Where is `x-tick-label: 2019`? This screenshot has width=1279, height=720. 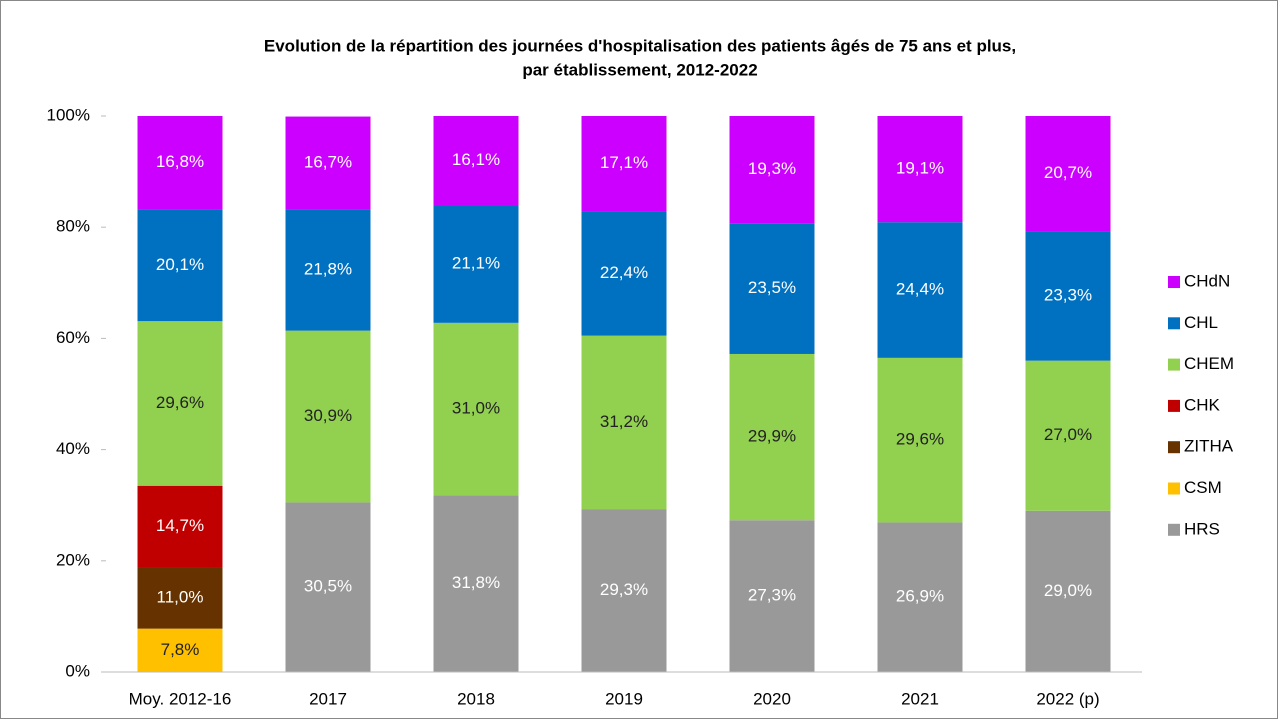
x-tick-label: 2019 is located at coordinates (624, 698).